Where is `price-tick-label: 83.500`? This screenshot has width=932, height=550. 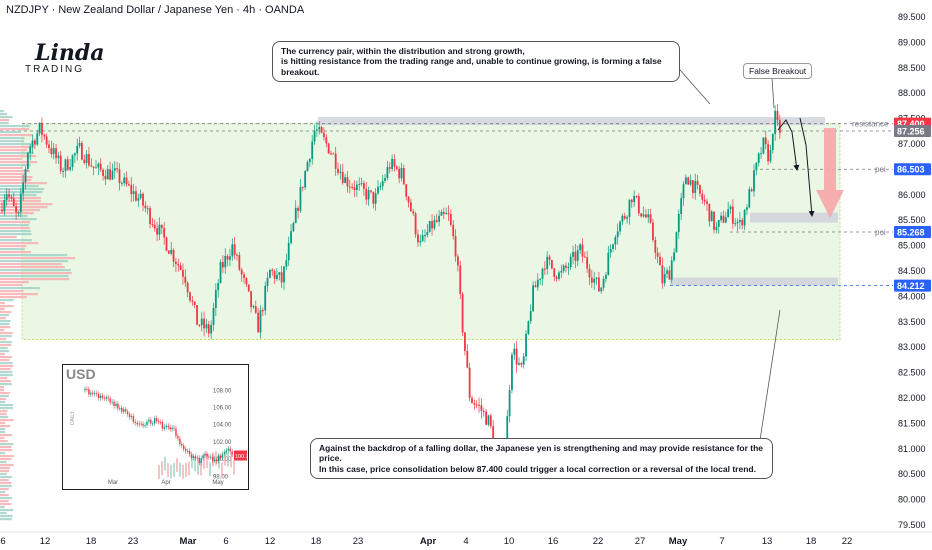 price-tick-label: 83.500 is located at coordinates (912, 322).